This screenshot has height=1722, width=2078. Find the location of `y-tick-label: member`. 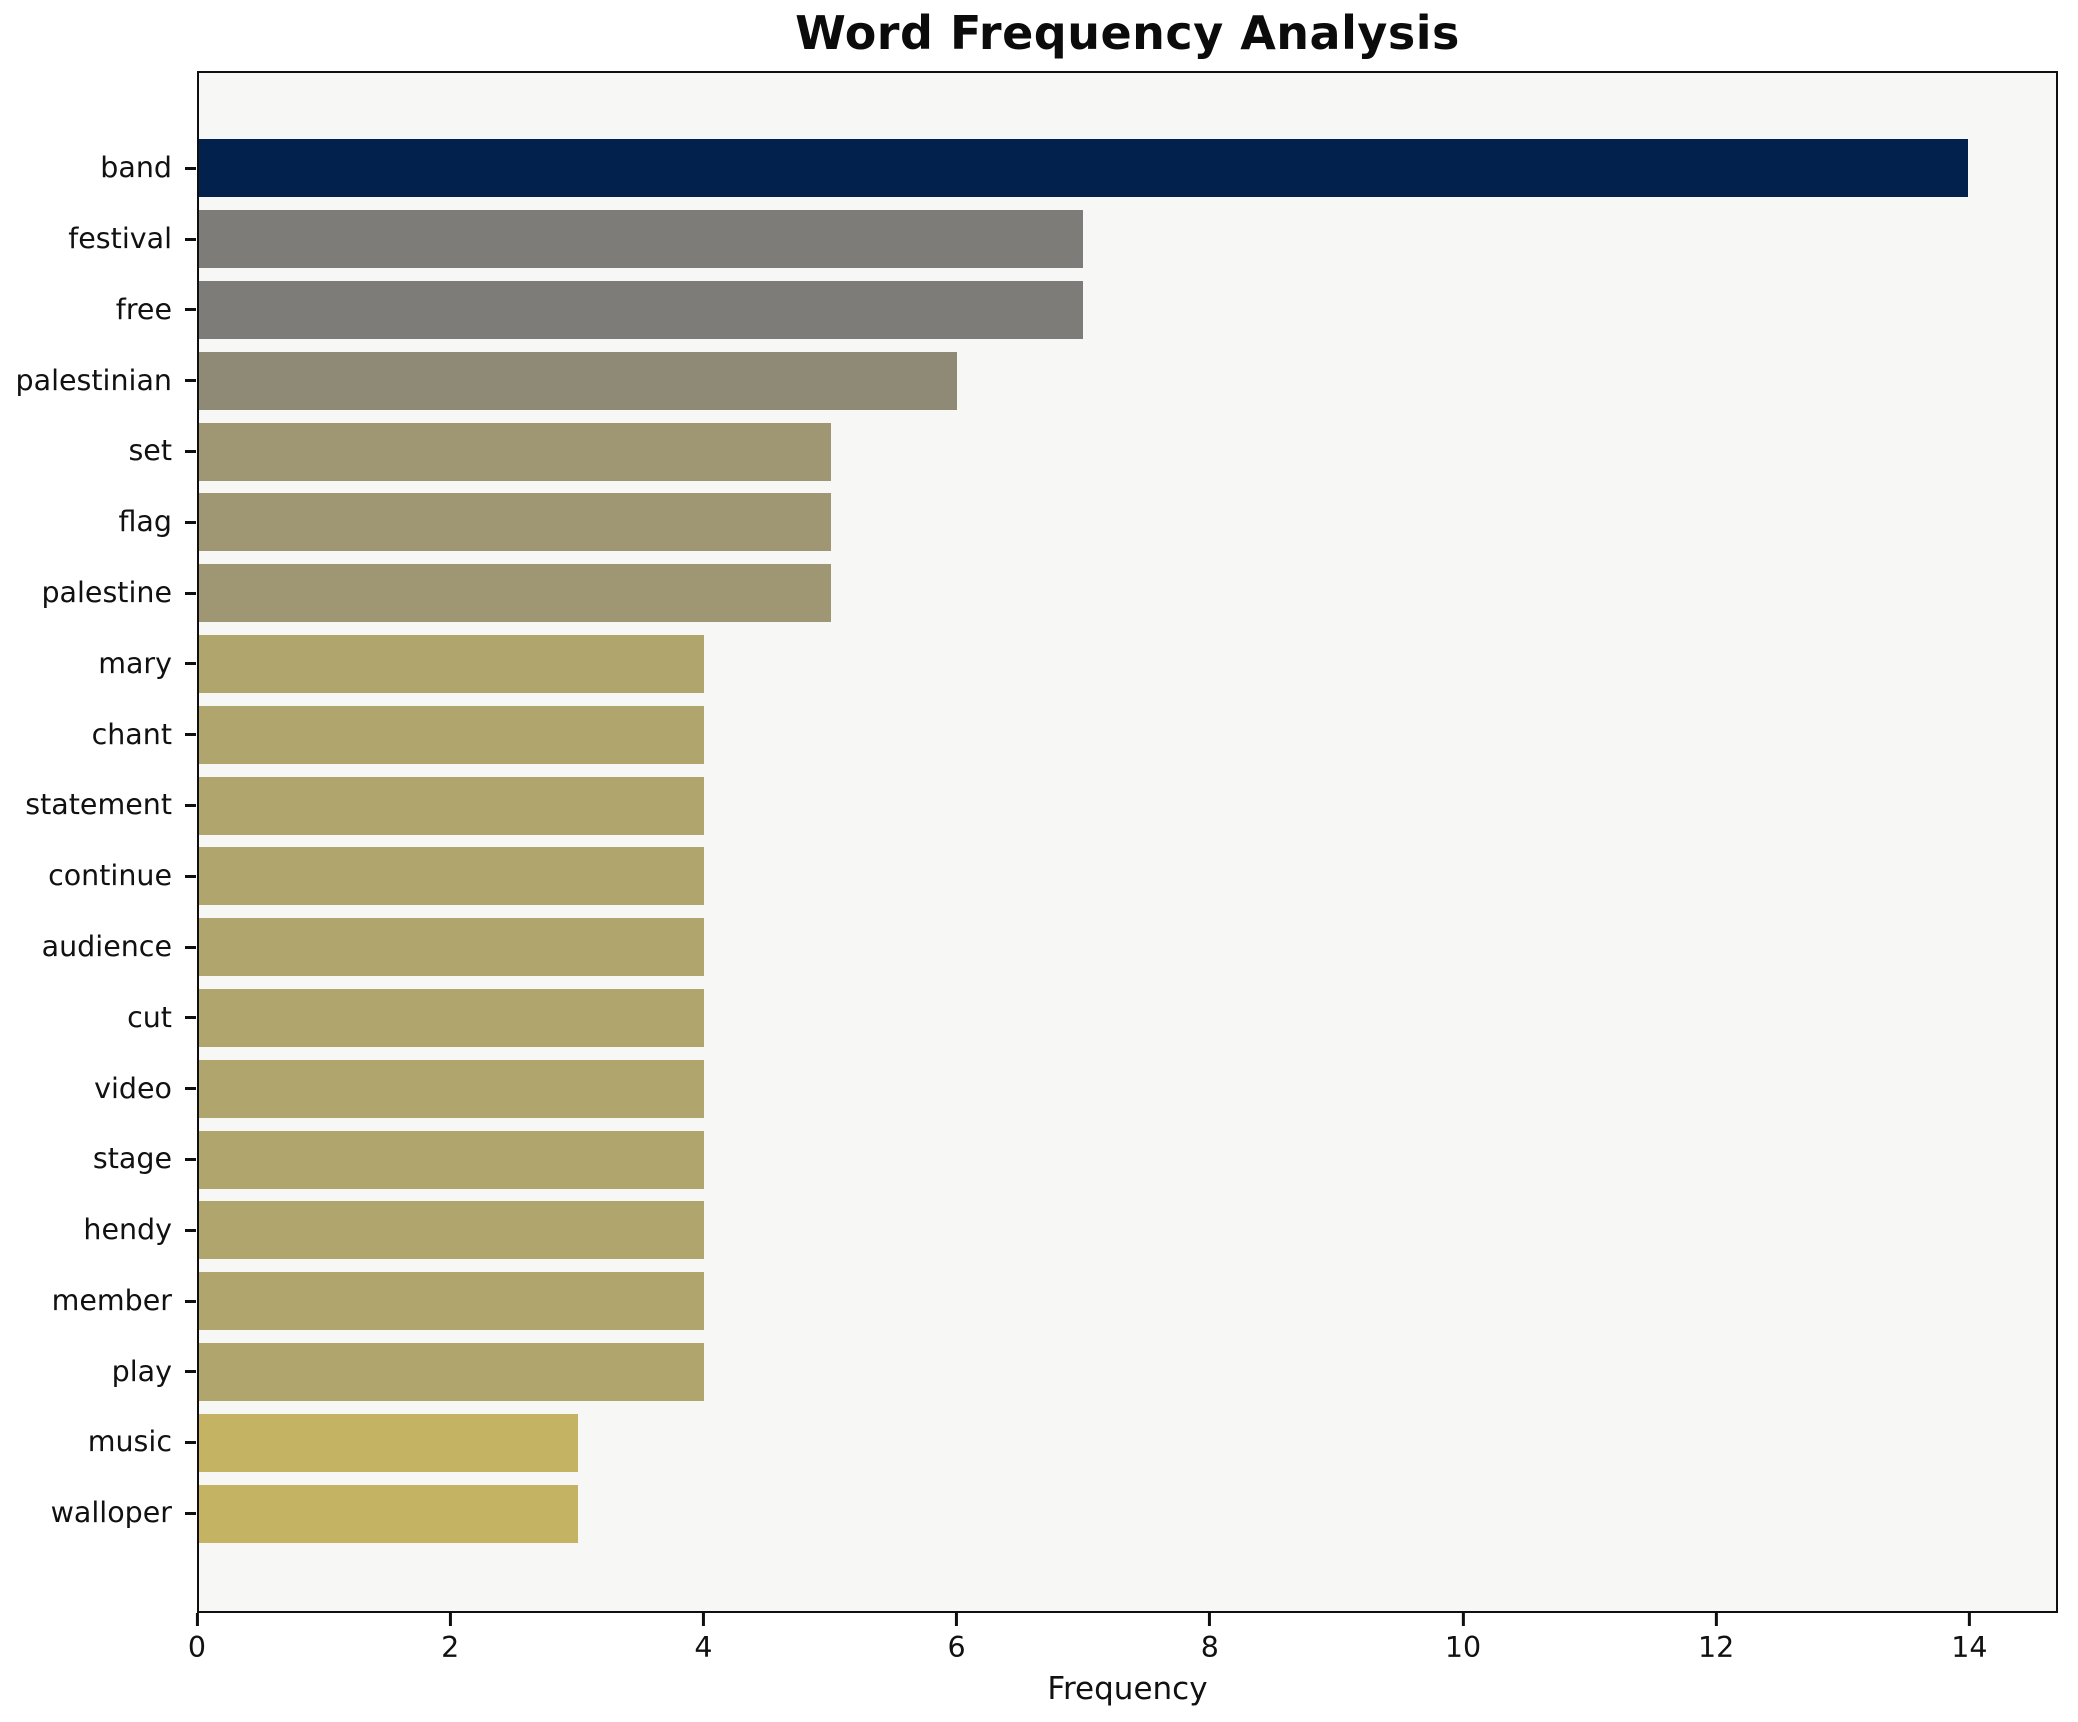

y-tick-label: member is located at coordinates (111, 1300).